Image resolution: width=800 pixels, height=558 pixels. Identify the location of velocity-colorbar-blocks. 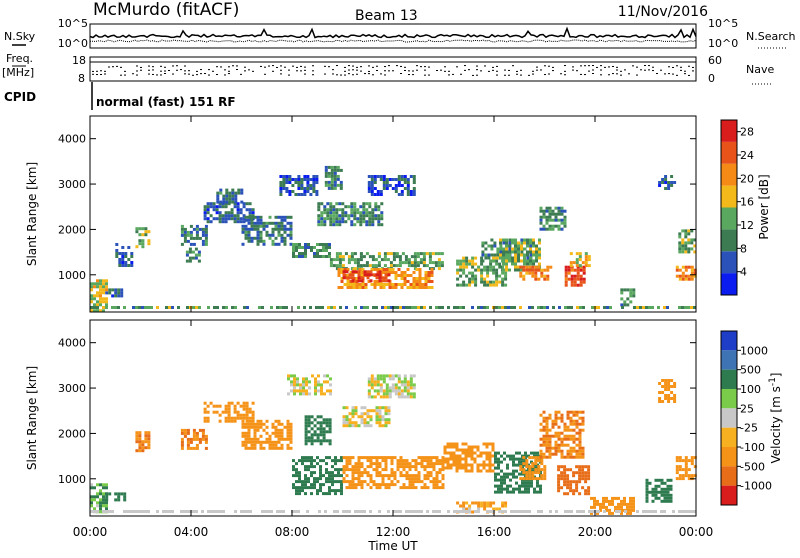
(729, 418).